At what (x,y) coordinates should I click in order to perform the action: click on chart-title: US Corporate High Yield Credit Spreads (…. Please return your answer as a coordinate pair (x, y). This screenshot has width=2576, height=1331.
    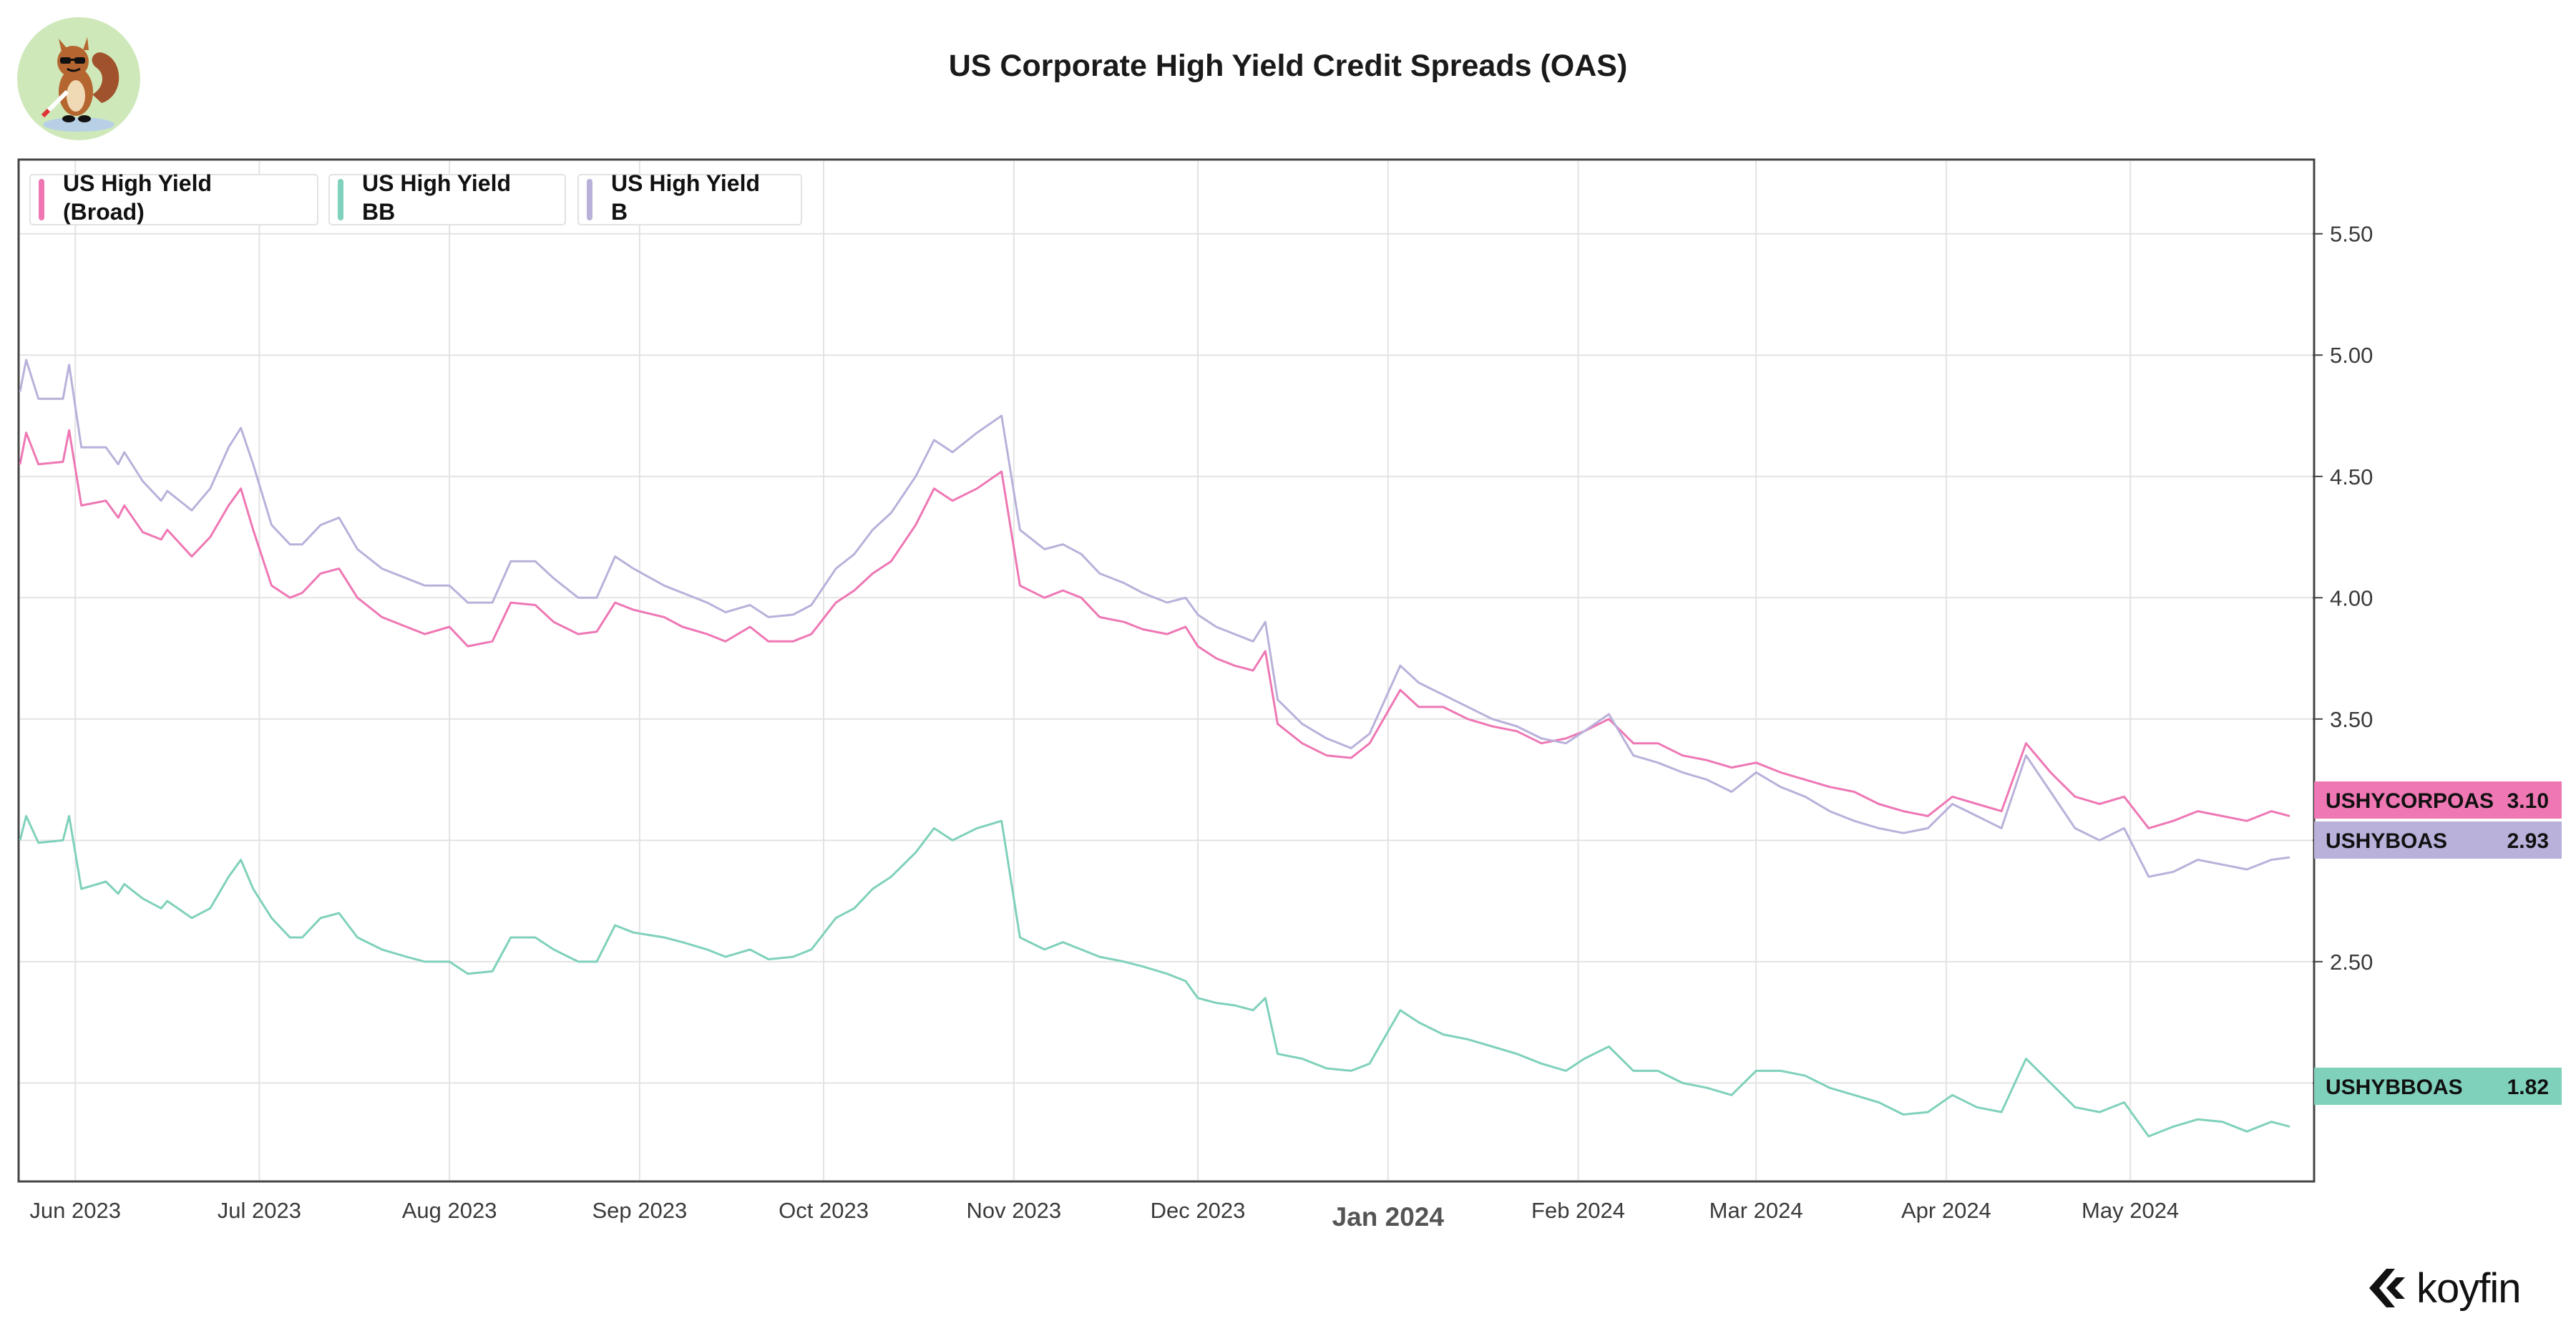
    Looking at the image, I should click on (1288, 66).